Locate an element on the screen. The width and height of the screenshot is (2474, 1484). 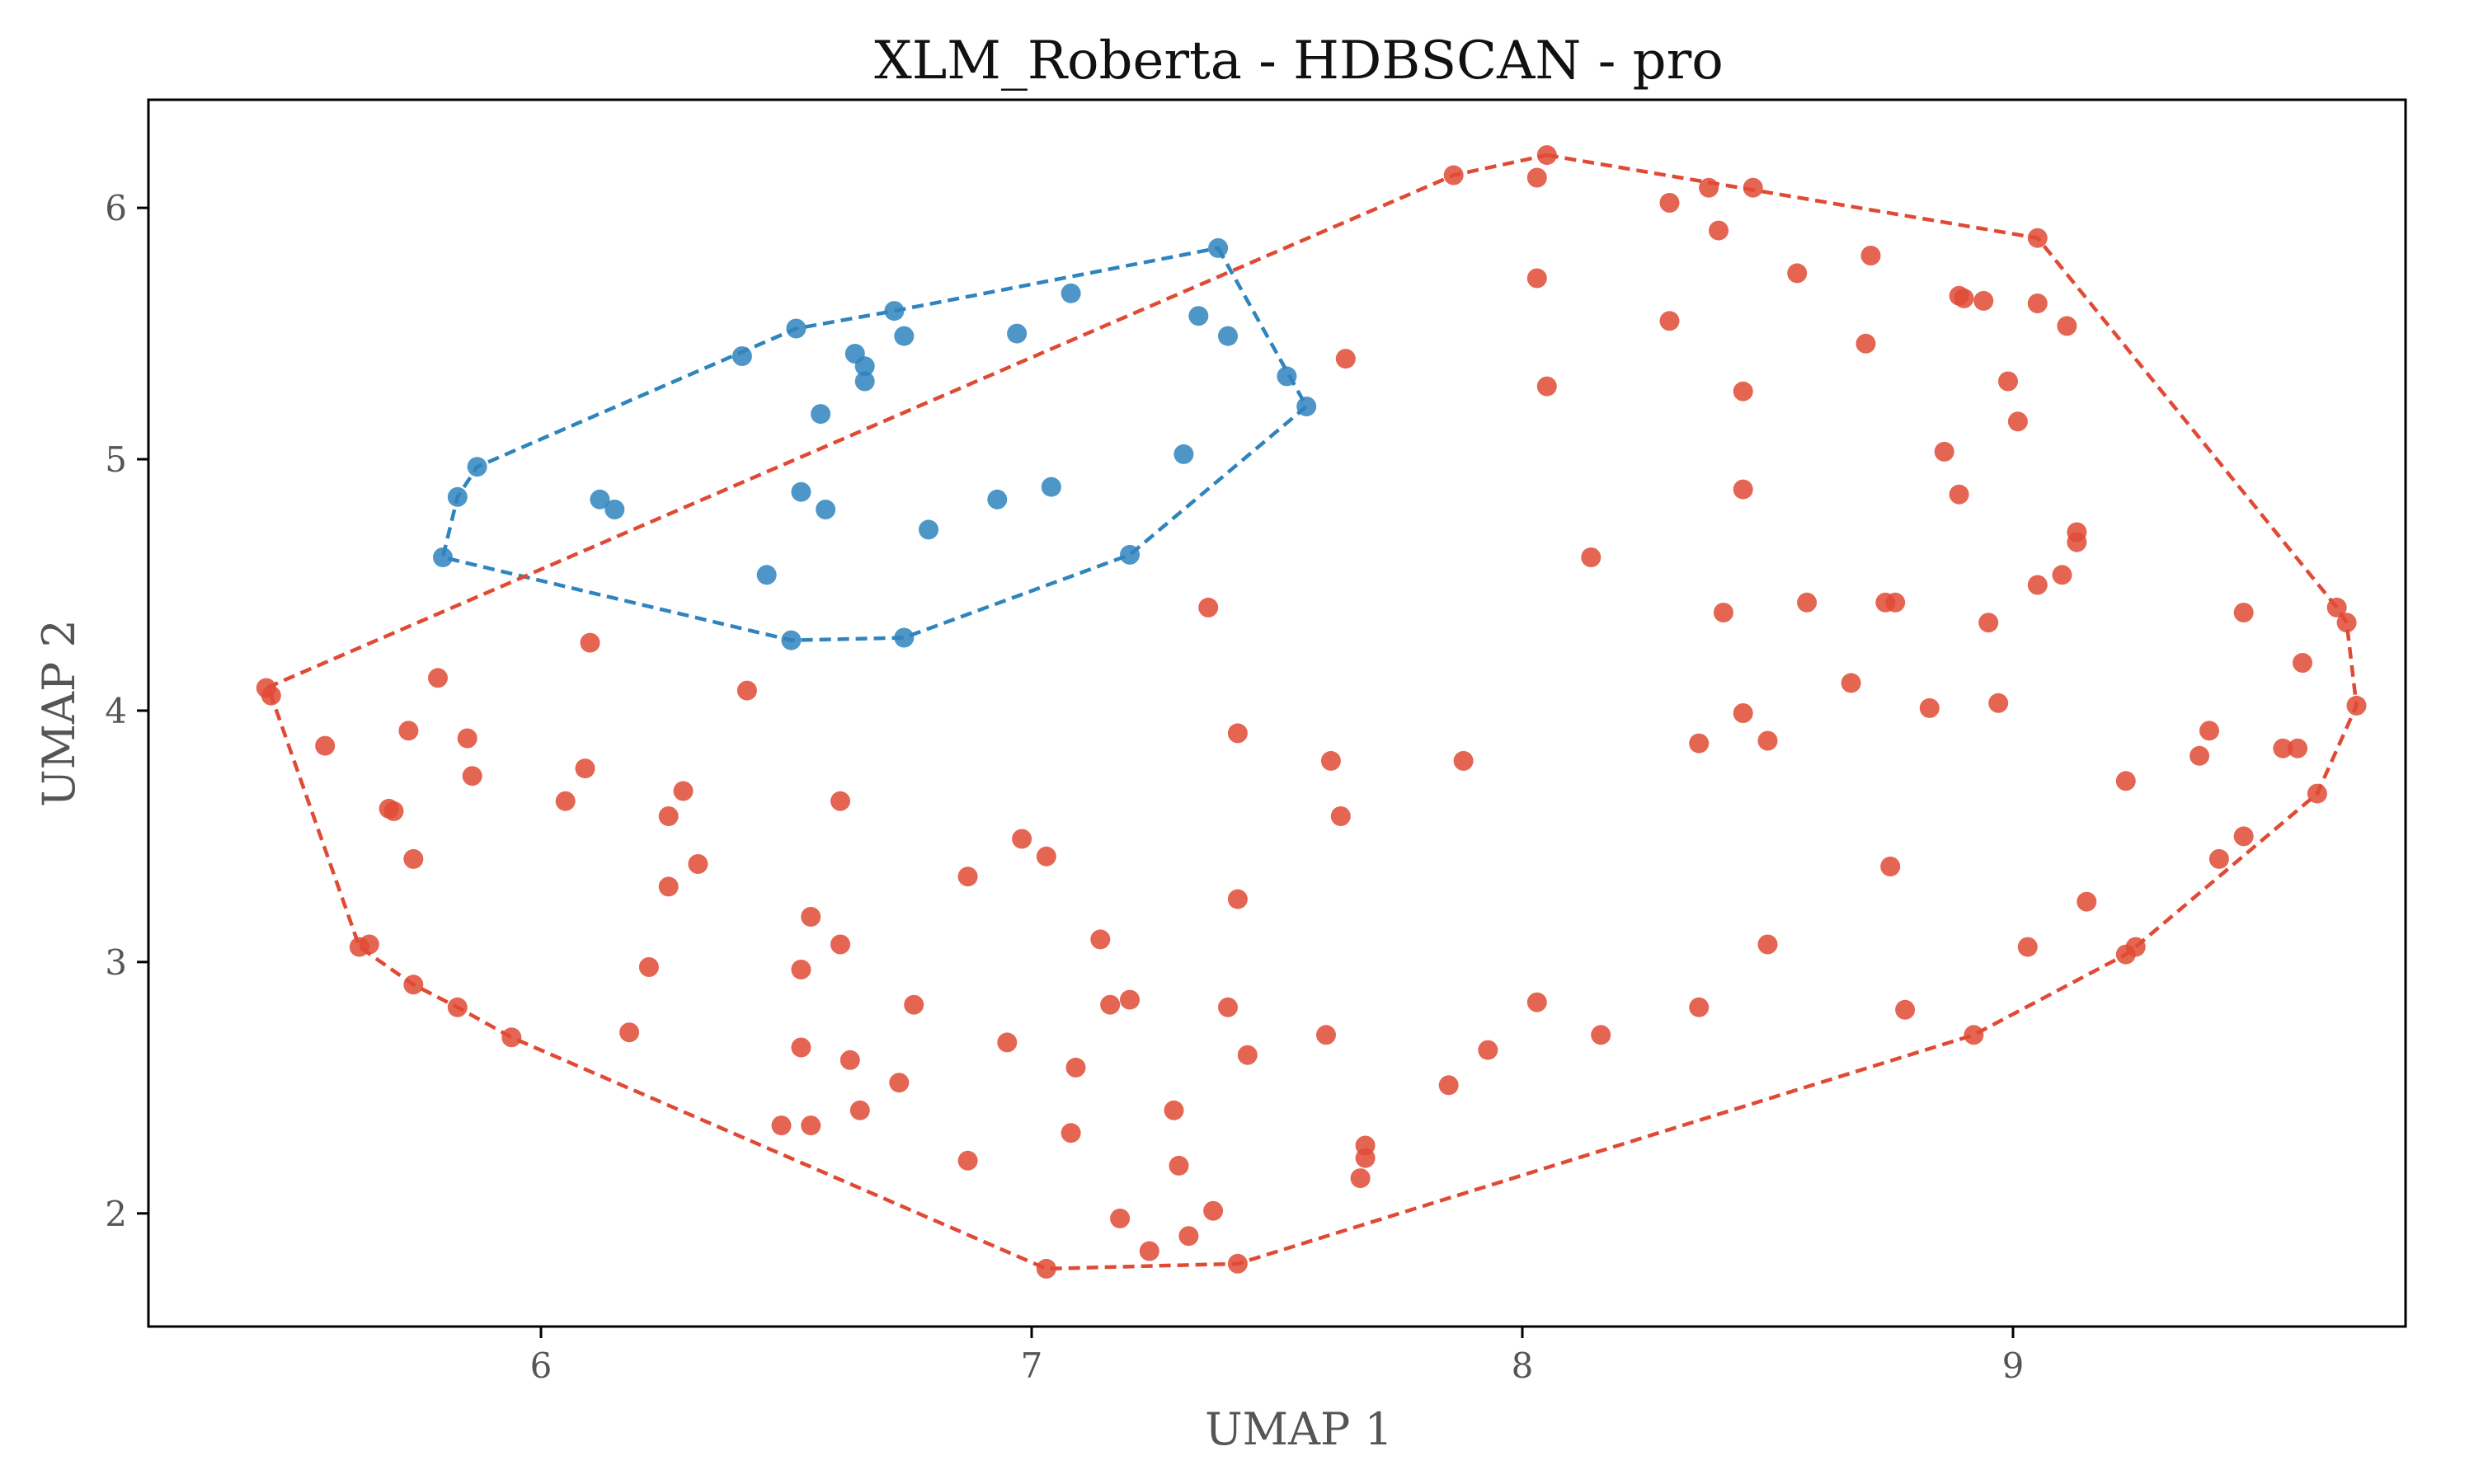
y-axis-label: UMAP 2 is located at coordinates (59, 713).